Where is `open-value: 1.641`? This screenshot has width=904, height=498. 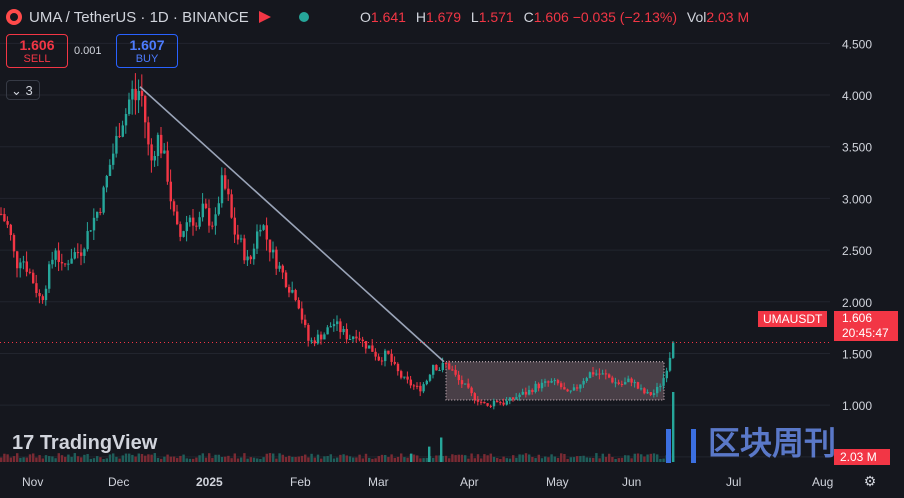
open-value: 1.641 is located at coordinates (388, 17).